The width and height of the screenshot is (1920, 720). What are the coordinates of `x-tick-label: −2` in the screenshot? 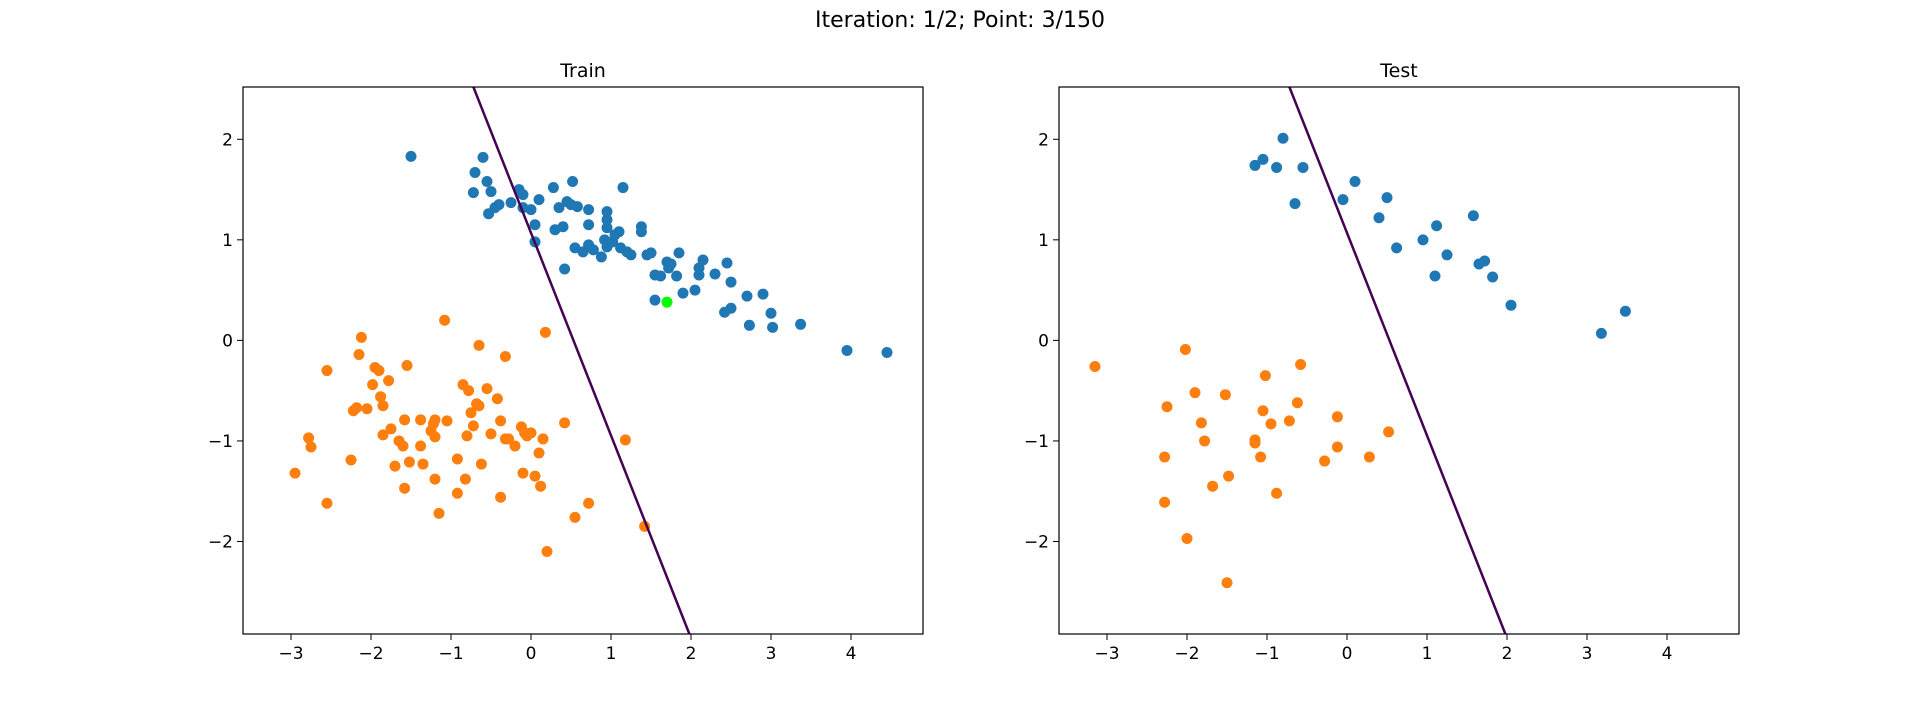 It's located at (1186, 654).